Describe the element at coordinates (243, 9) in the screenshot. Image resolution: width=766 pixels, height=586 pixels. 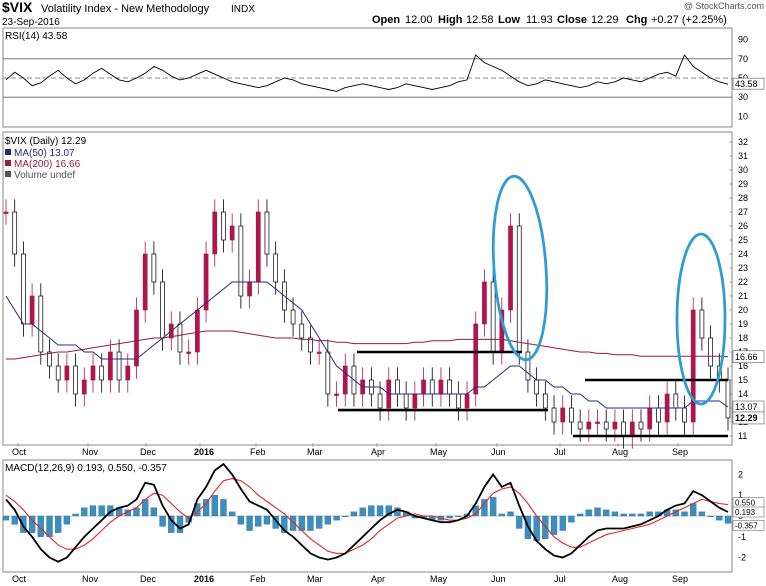
I see `exchange-label: INDX` at that location.